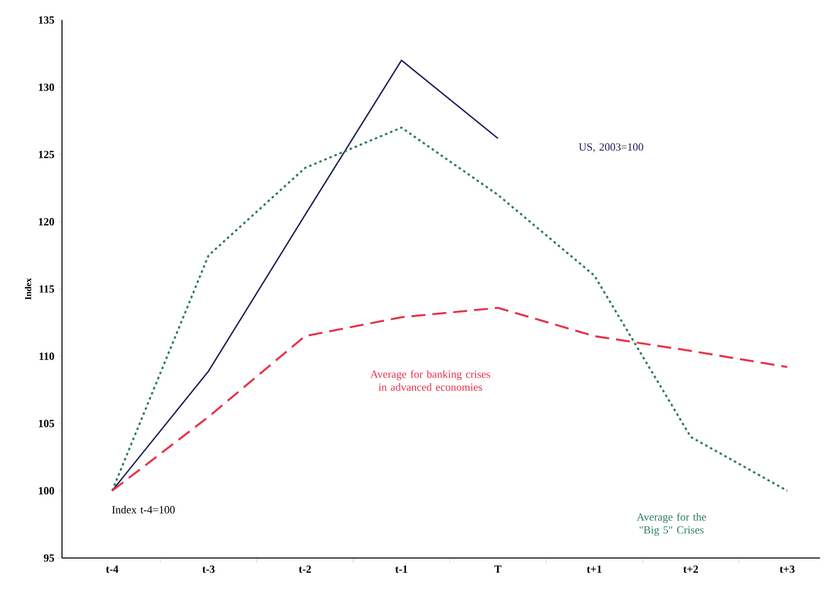  What do you see at coordinates (47, 289) in the screenshot?
I see `y-tick-label: 115` at bounding box center [47, 289].